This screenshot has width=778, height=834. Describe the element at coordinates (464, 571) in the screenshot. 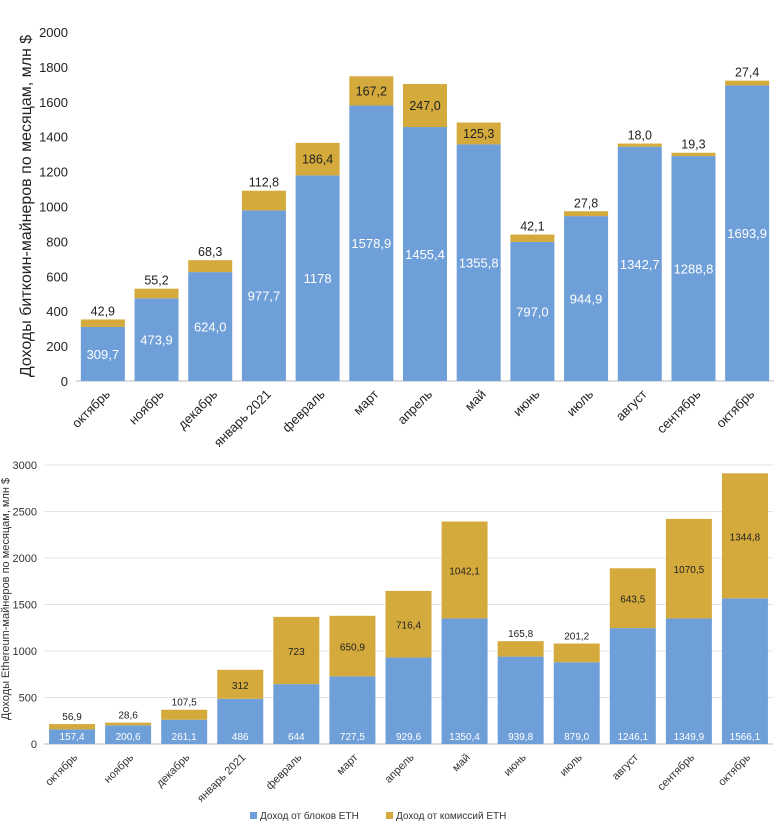

I see `ethereum-chart-value-label-top: 1042,1` at that location.